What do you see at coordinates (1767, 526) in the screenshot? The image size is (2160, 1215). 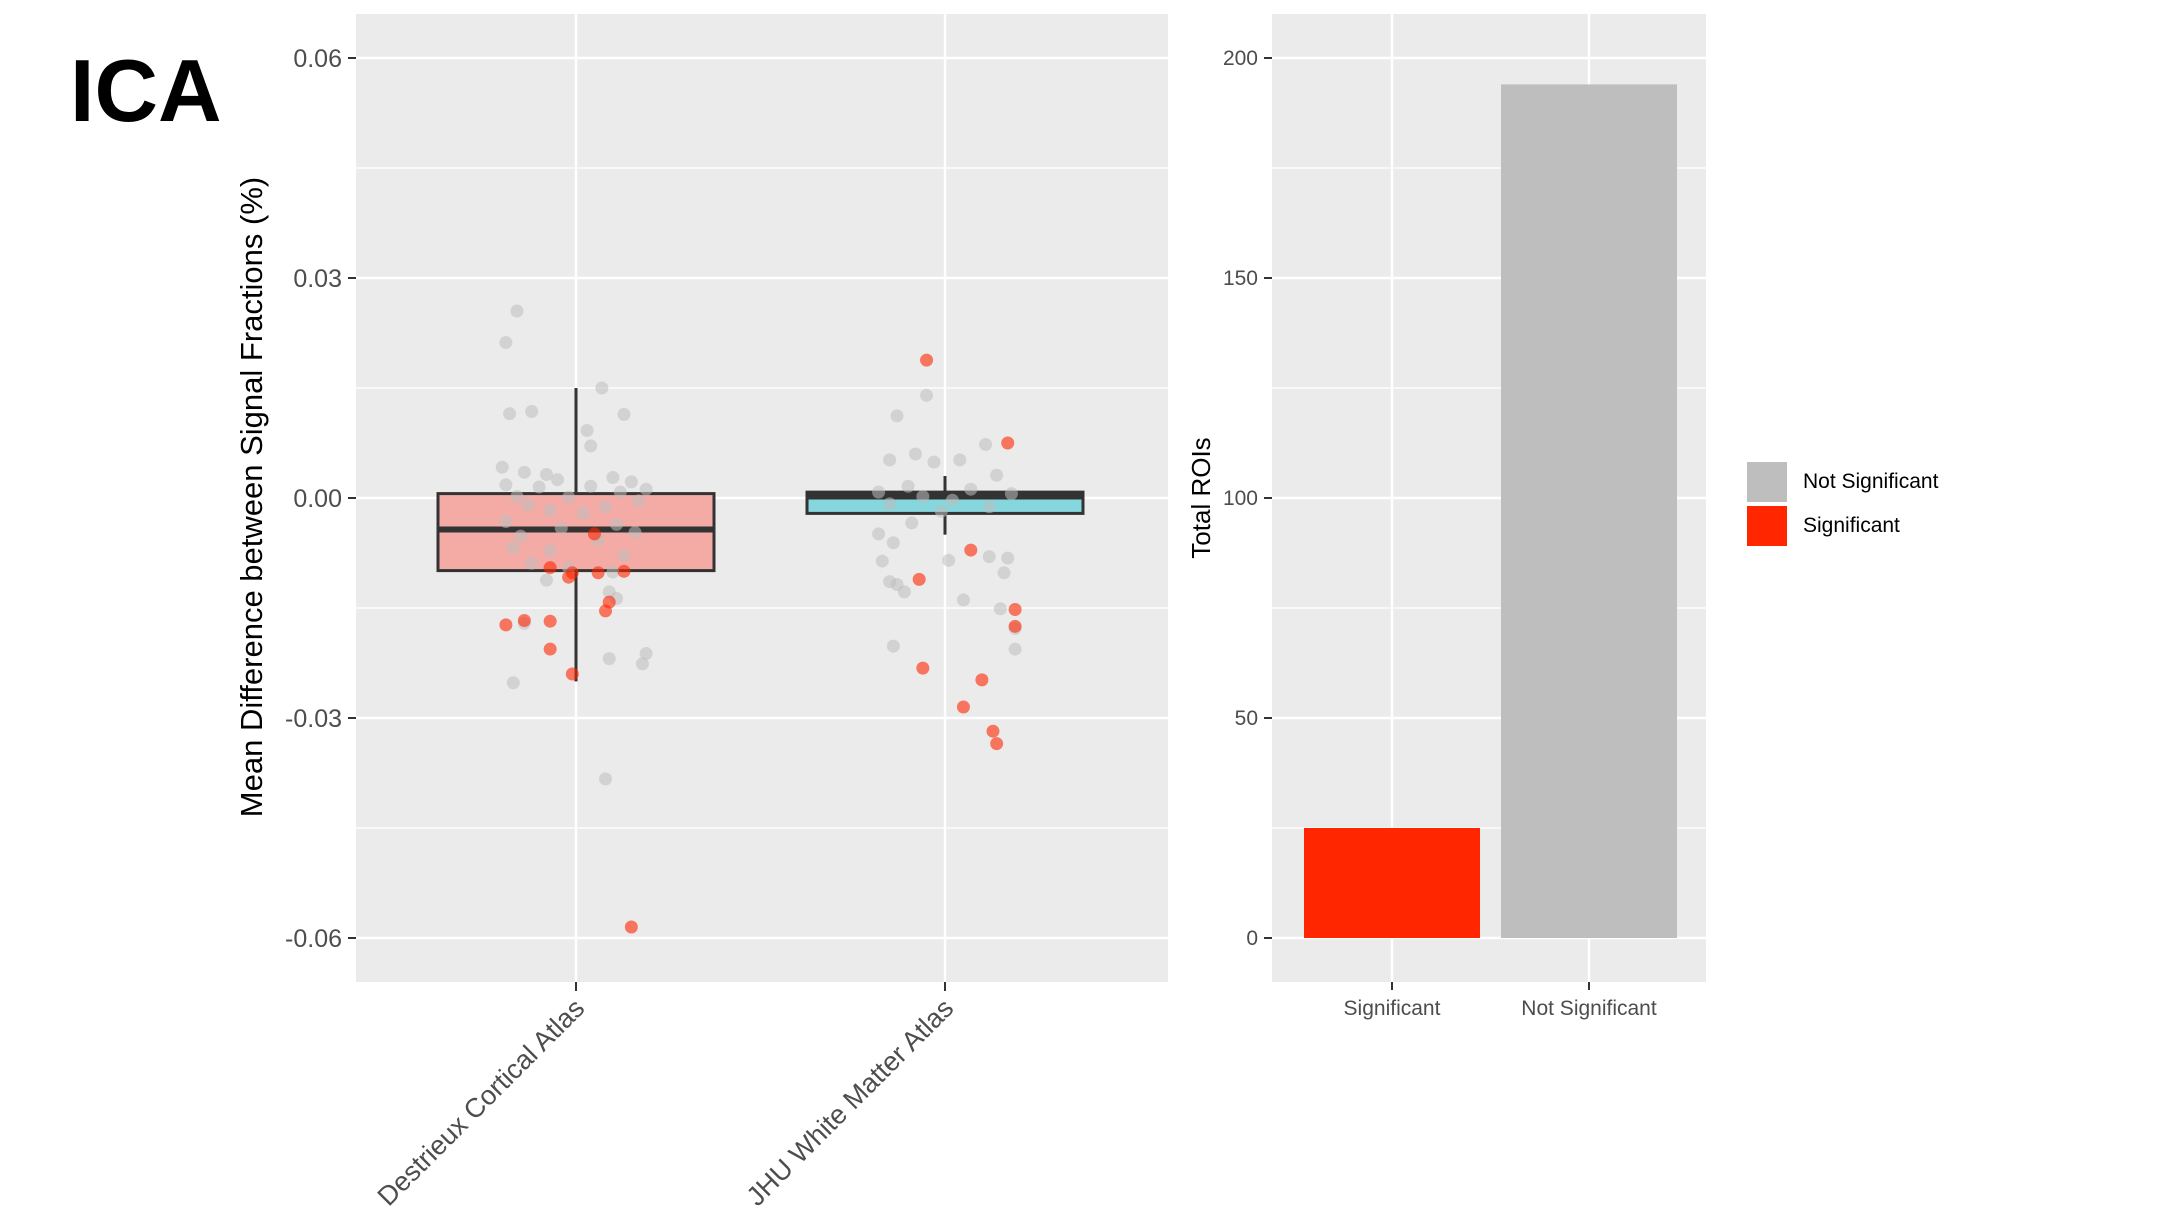 I see `legend-swatch-significant` at bounding box center [1767, 526].